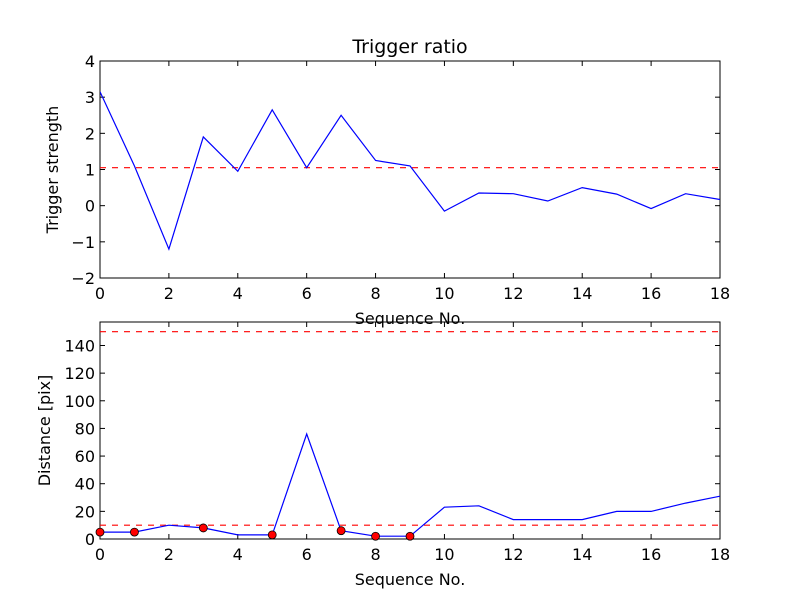  What do you see at coordinates (85, 456) in the screenshot?
I see `y-tick-label: 60` at bounding box center [85, 456].